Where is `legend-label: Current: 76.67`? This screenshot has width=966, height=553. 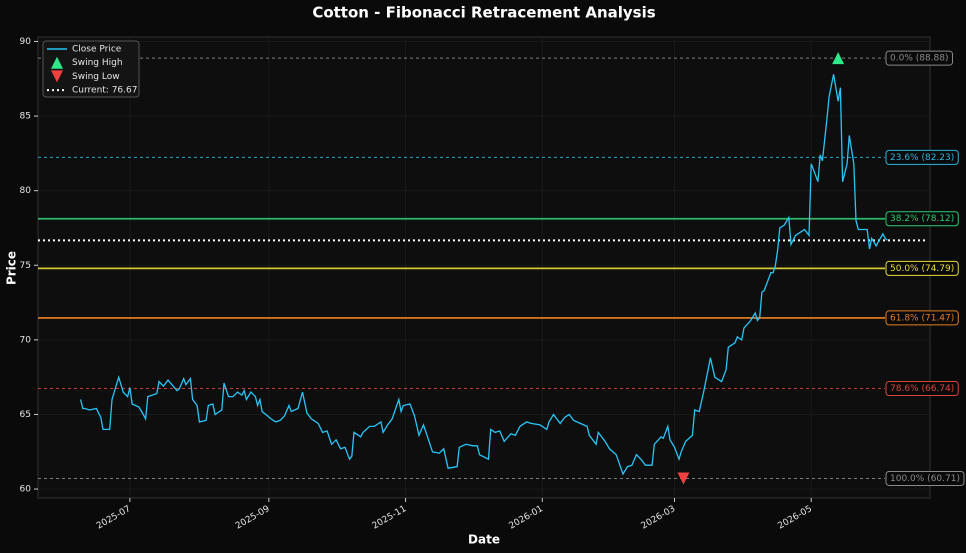
legend-label: Current: 76.67 is located at coordinates (104, 91).